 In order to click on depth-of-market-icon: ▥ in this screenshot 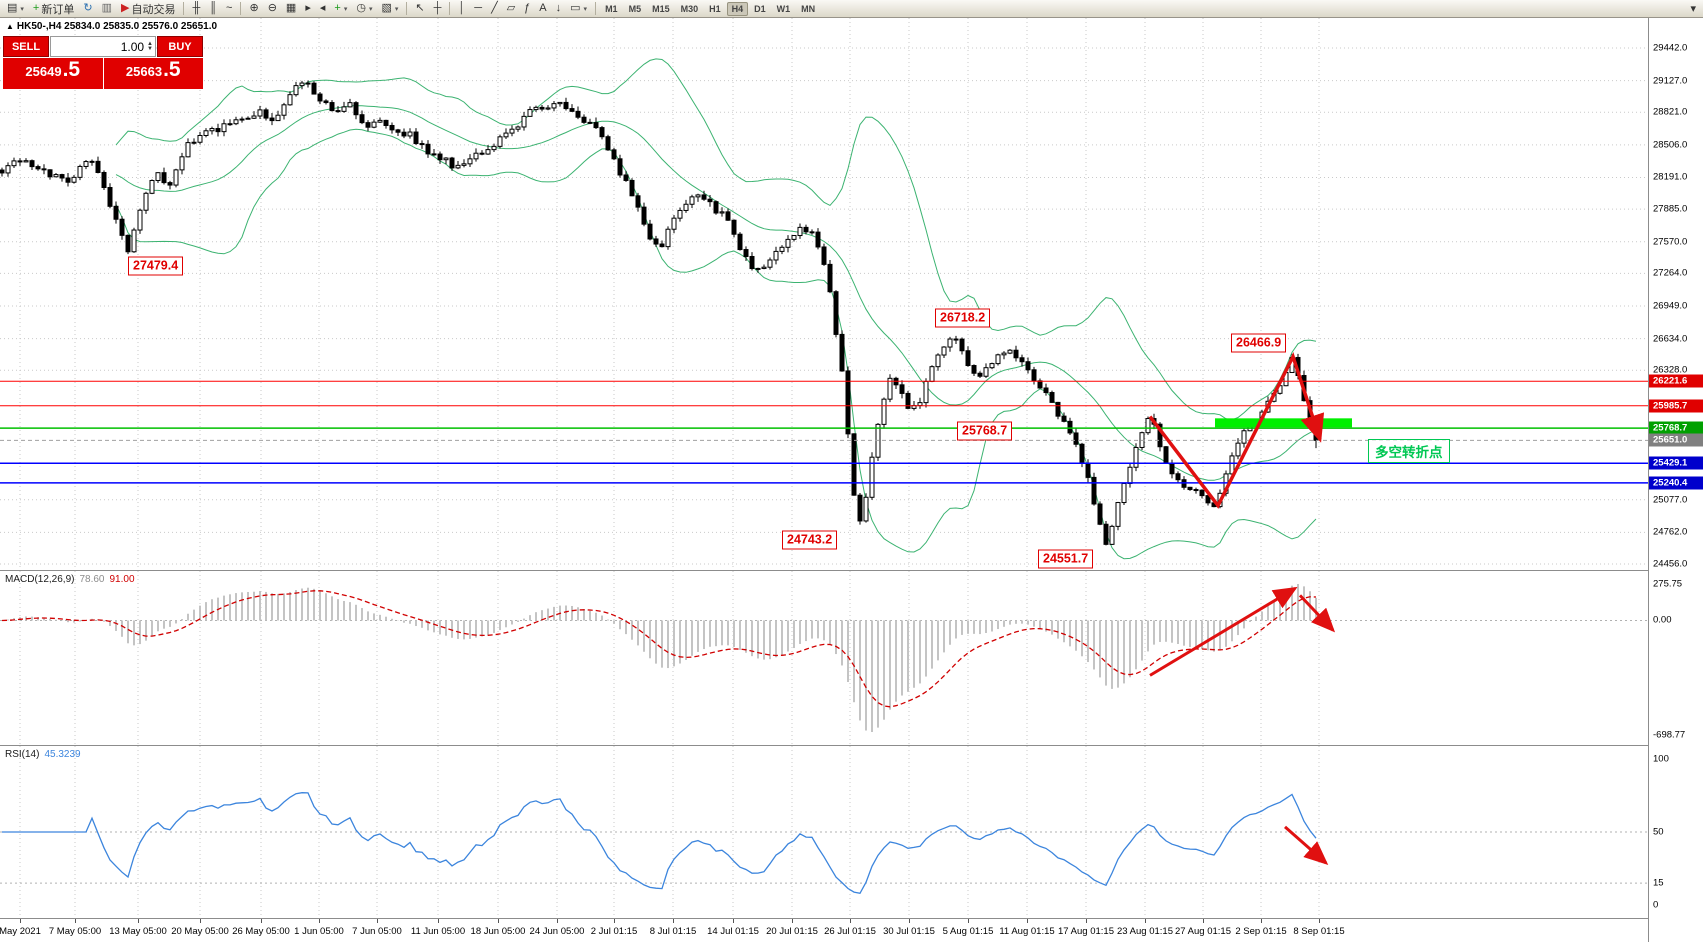, I will do `click(106, 8)`.